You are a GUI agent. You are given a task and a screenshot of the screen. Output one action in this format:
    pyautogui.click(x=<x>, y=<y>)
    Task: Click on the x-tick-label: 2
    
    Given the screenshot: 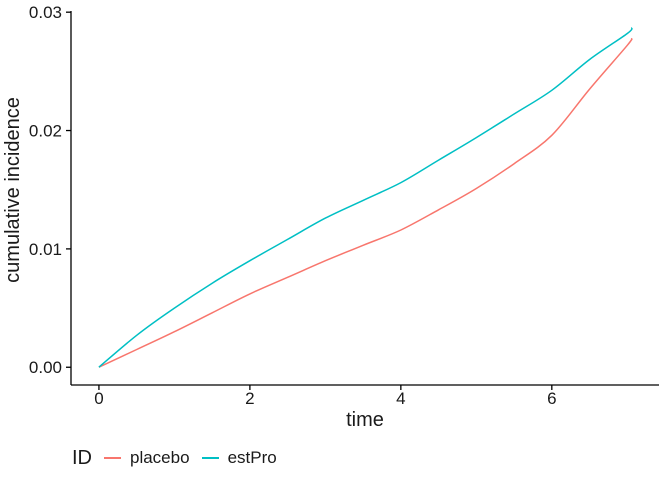 What is the action you would take?
    pyautogui.click(x=249, y=398)
    